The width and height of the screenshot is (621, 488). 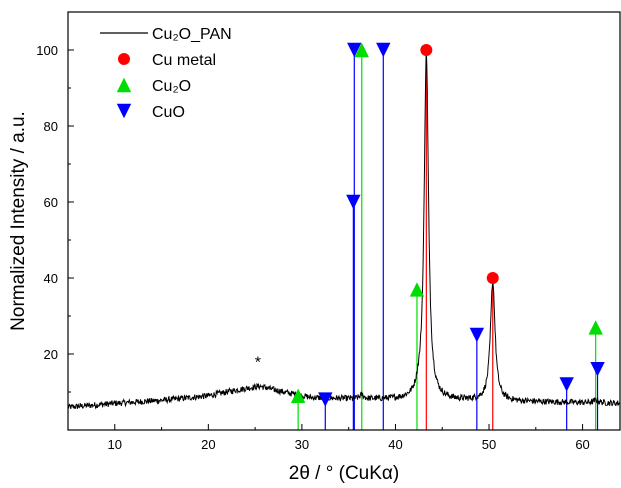 I want to click on legend: Cu₂O_PAN Cu metal Cu₂O CuO, so click(x=166, y=73).